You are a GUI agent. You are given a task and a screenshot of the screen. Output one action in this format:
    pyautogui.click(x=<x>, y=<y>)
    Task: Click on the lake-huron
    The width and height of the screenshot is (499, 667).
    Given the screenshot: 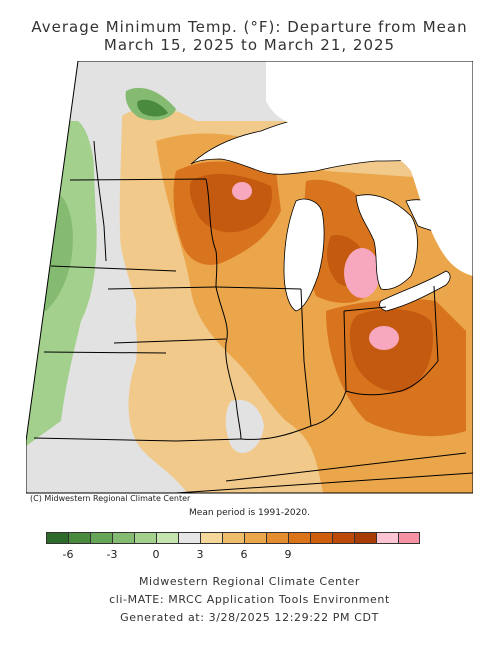 What is the action you would take?
    pyautogui.click(x=386, y=242)
    